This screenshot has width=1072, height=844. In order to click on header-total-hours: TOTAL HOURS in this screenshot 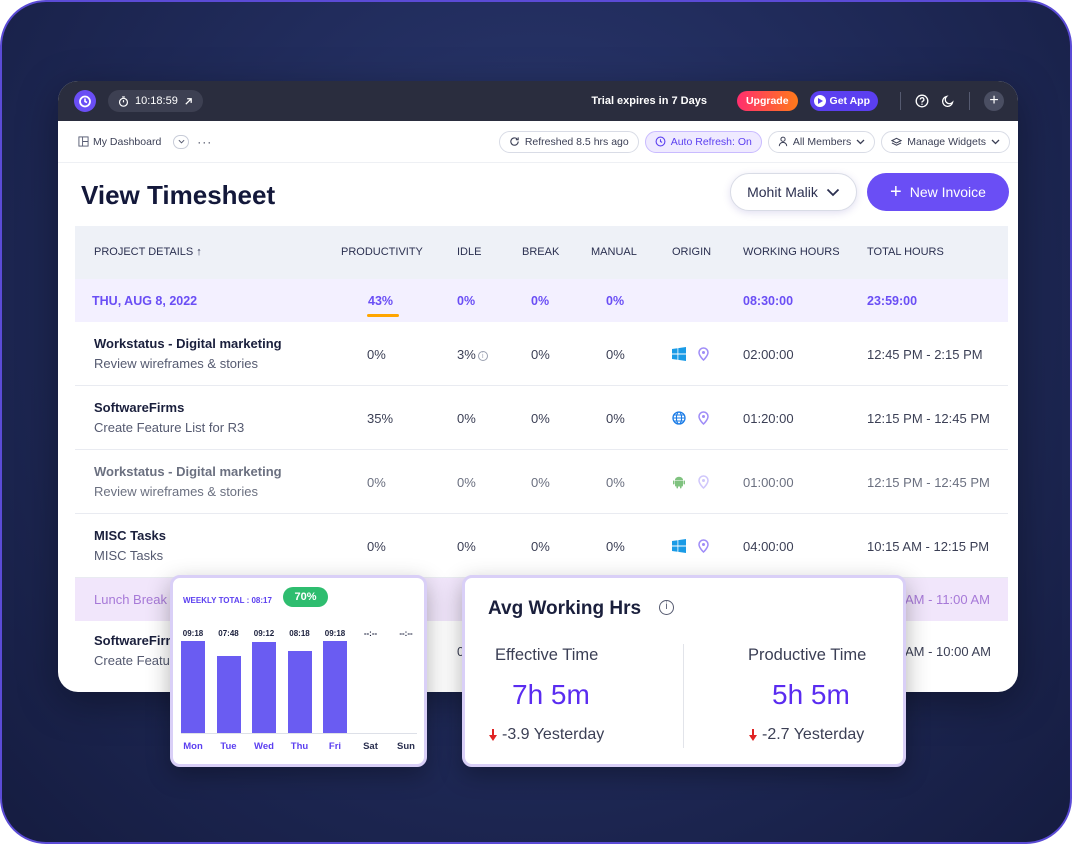, I will do `click(905, 252)`.